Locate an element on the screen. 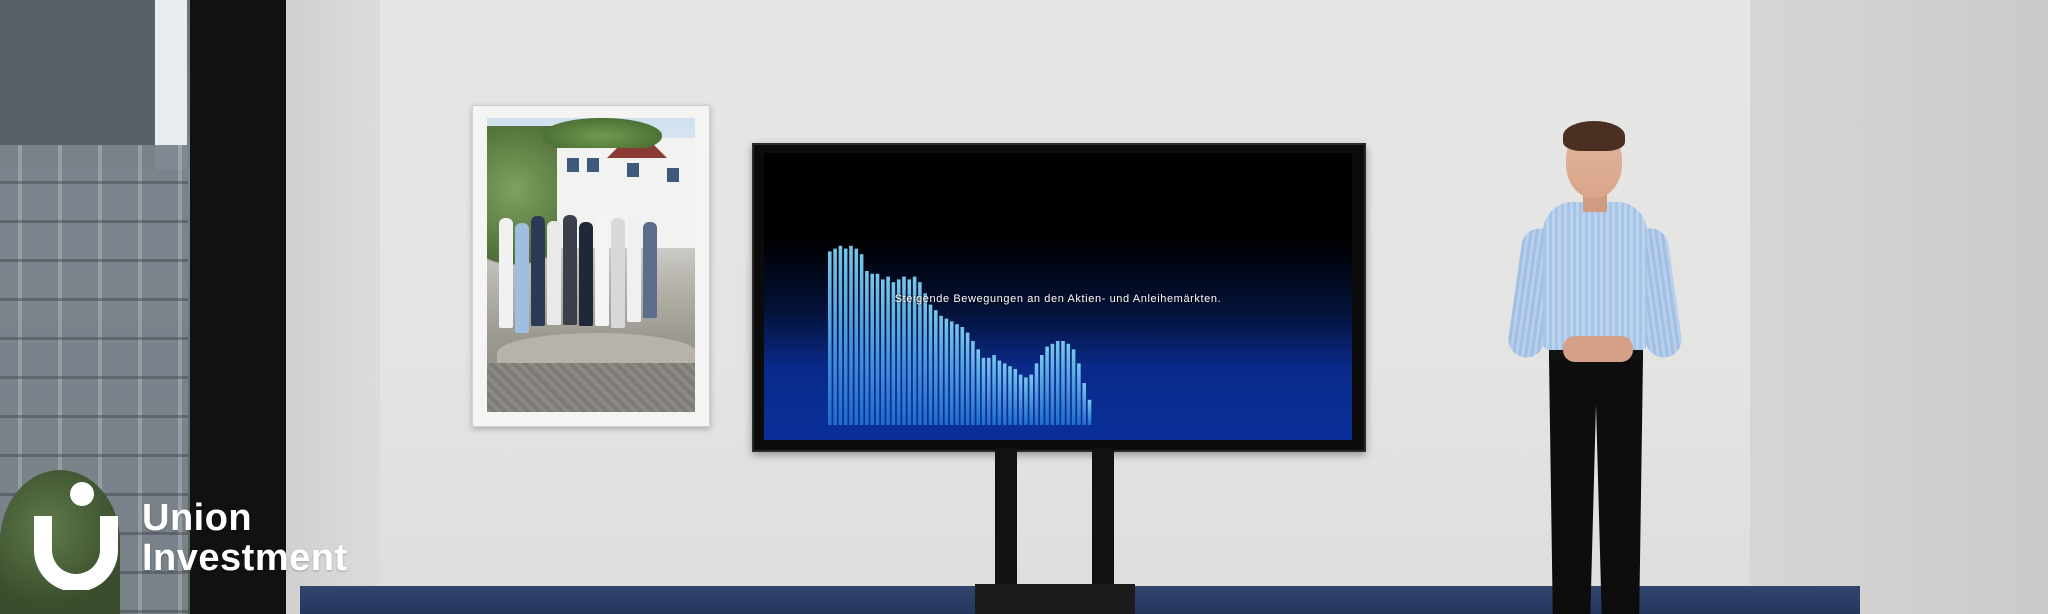  team-photo is located at coordinates (591, 265).